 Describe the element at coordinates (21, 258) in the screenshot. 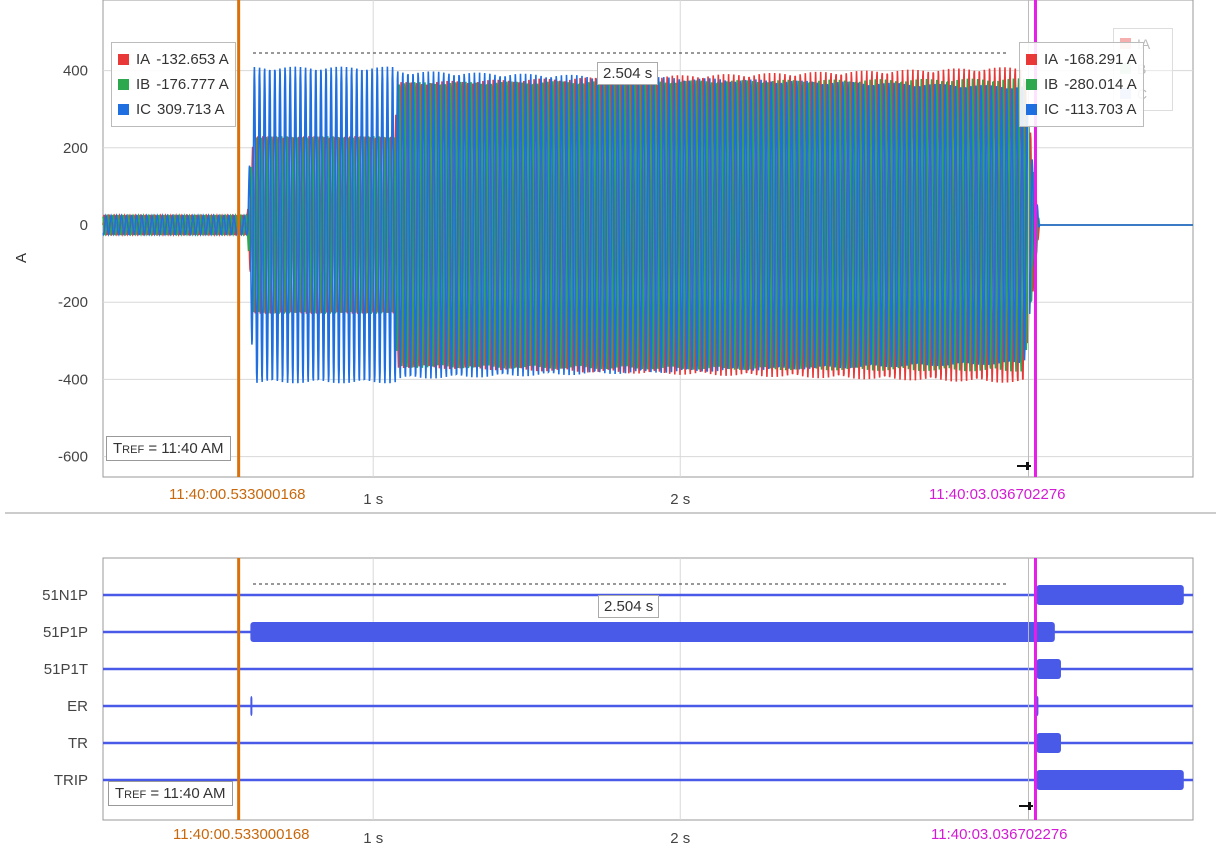

I see `y-axis-label: A` at that location.